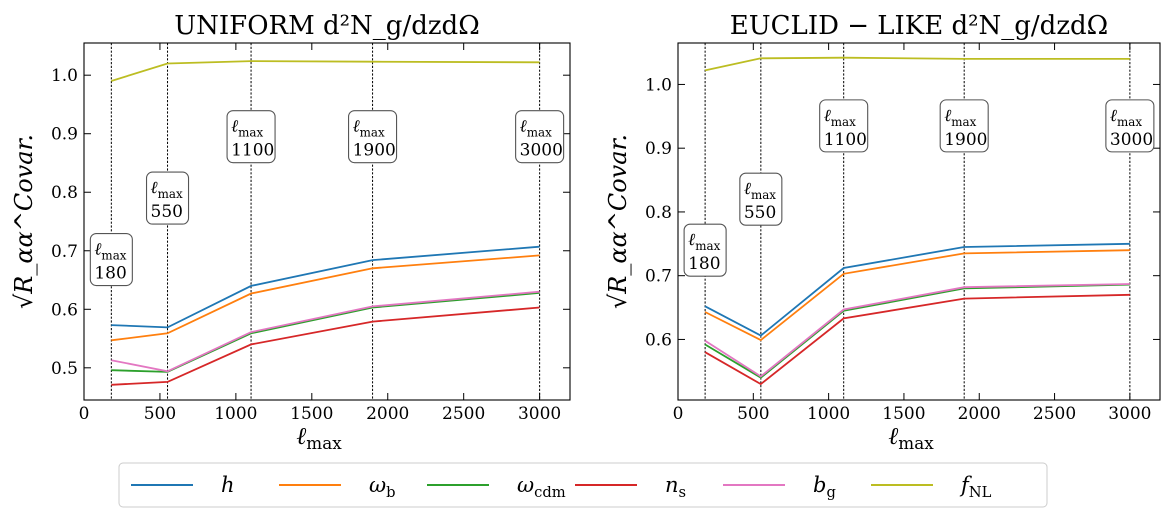 This screenshot has height=512, width=1164. I want to click on x-tick-label: 1500, so click(311, 414).